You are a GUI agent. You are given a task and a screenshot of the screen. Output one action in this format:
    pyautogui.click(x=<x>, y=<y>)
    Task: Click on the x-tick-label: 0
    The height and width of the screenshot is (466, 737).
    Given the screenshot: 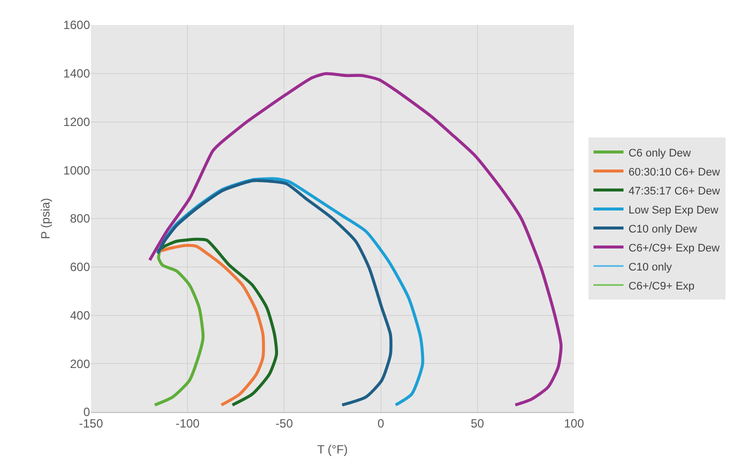 What is the action you would take?
    pyautogui.click(x=380, y=423)
    